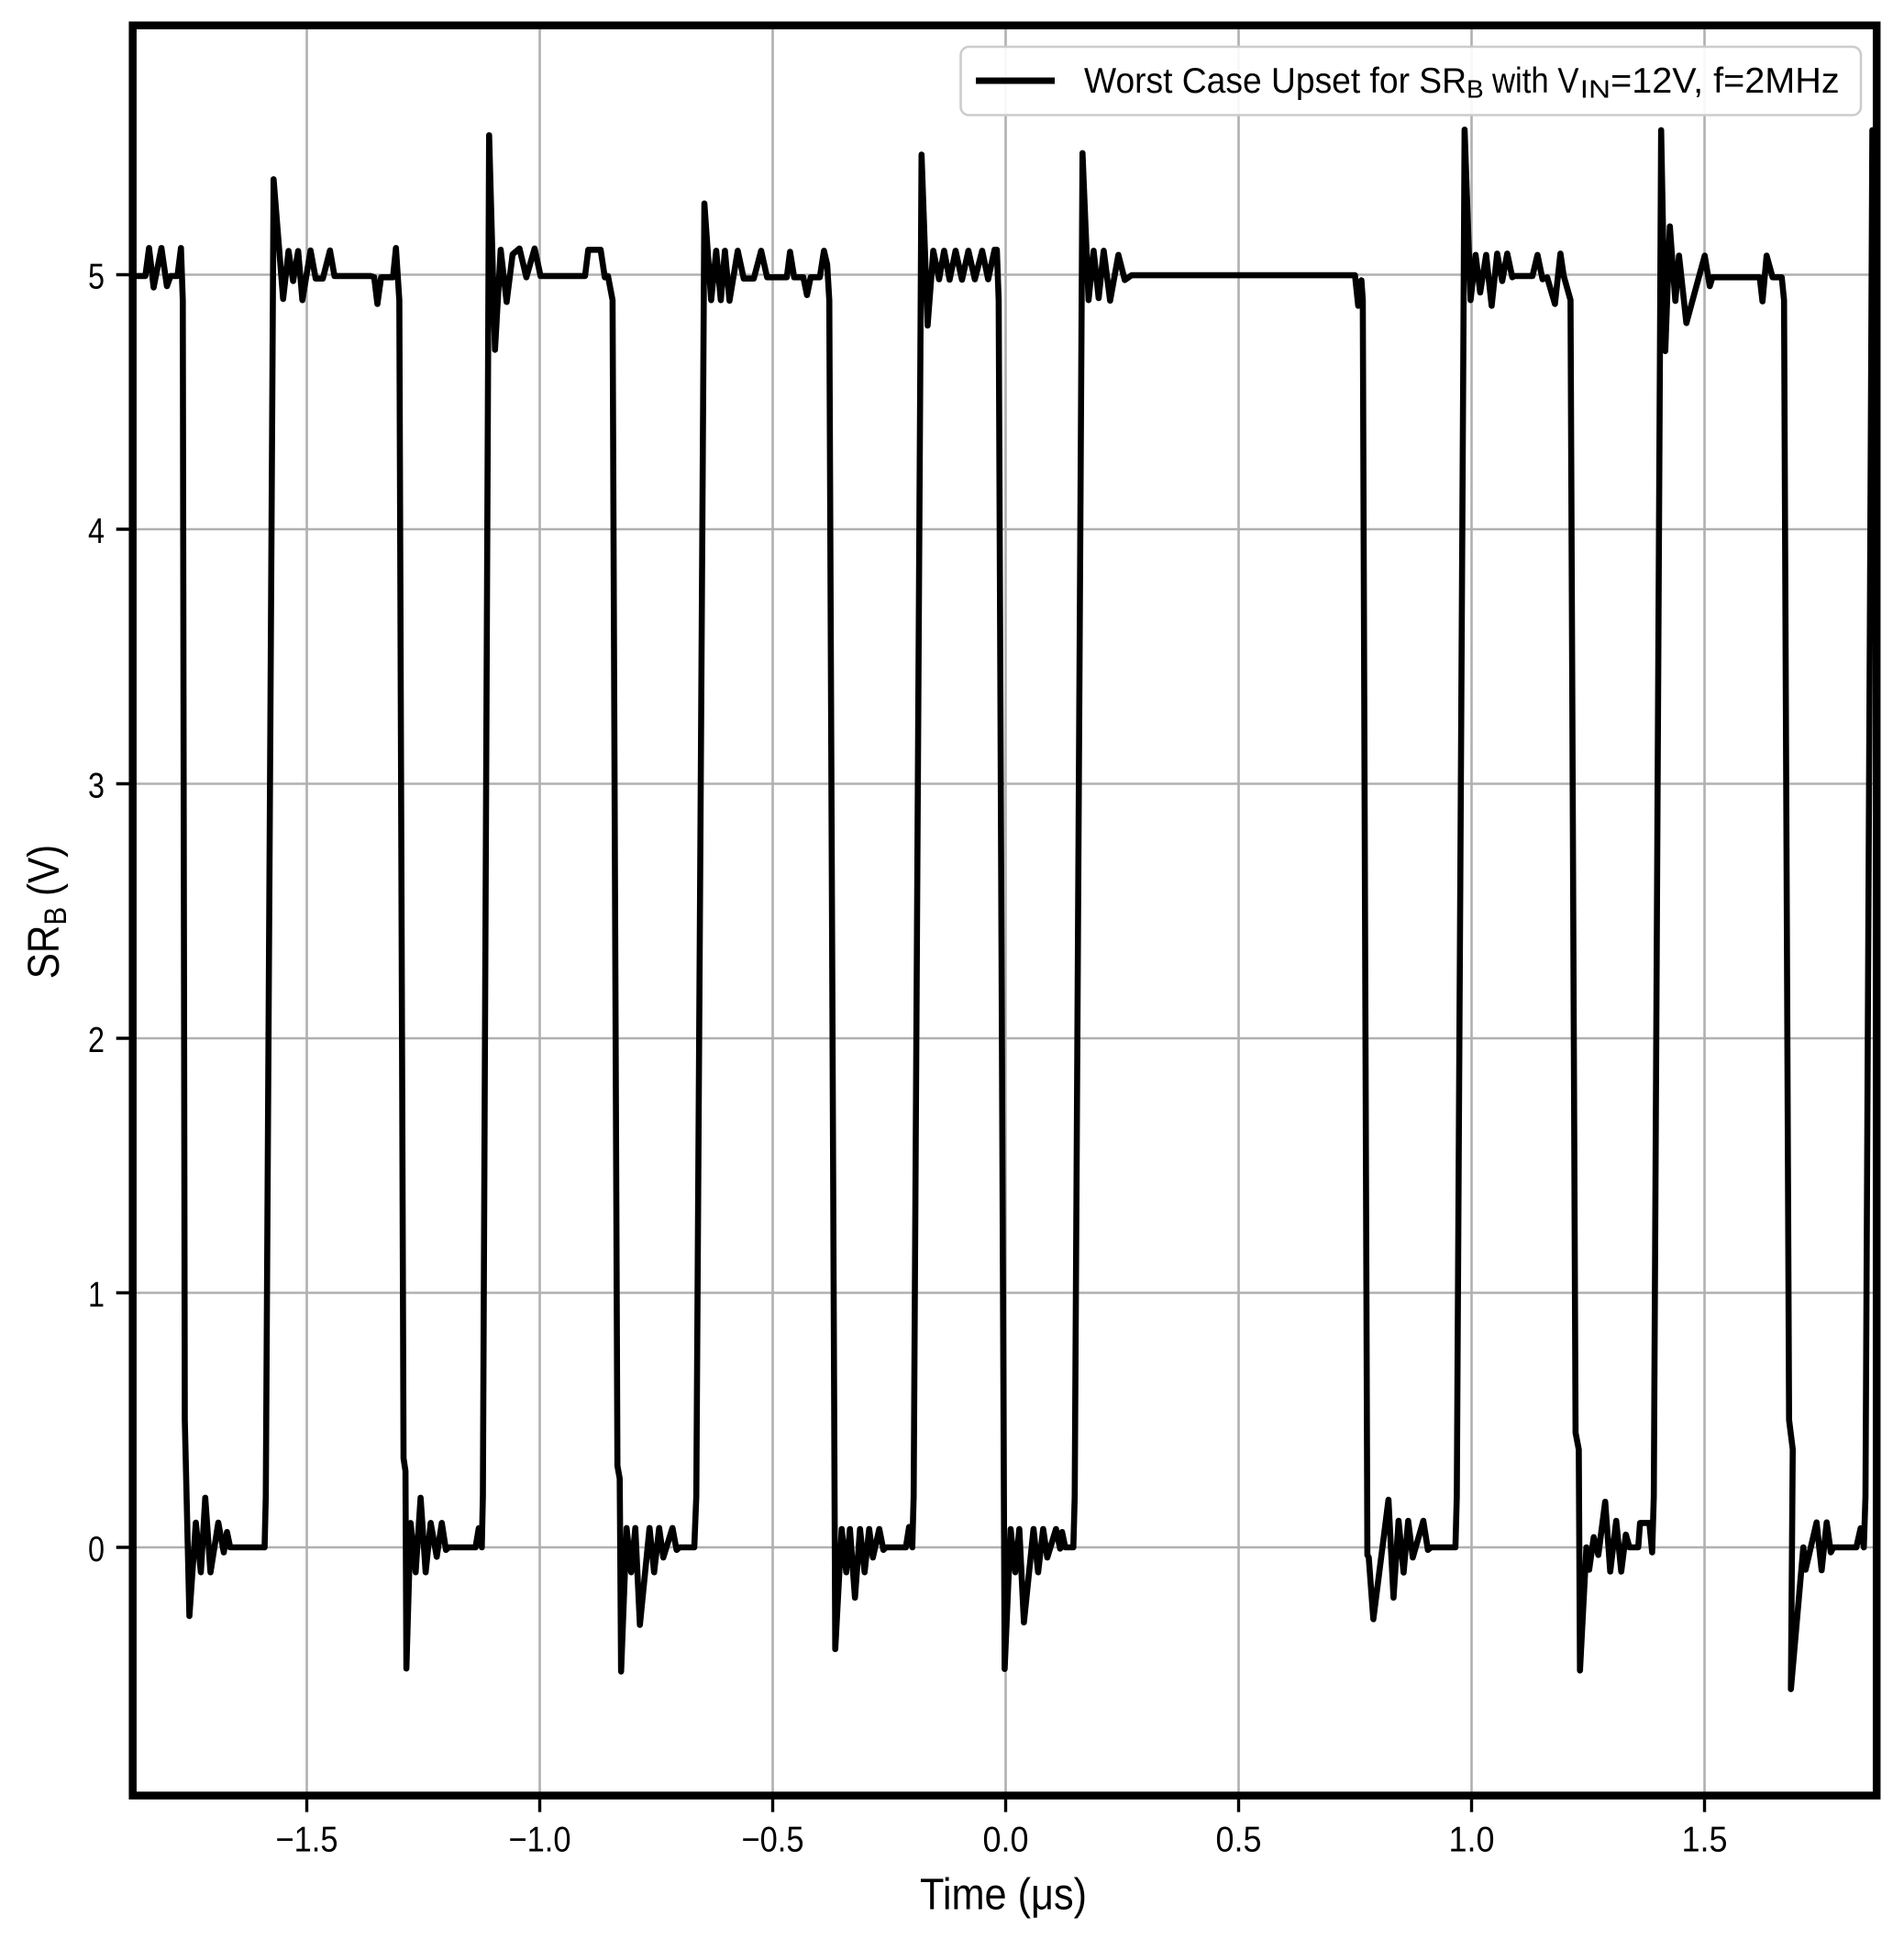  What do you see at coordinates (540, 1839) in the screenshot?
I see `svg-text: −1.0` at bounding box center [540, 1839].